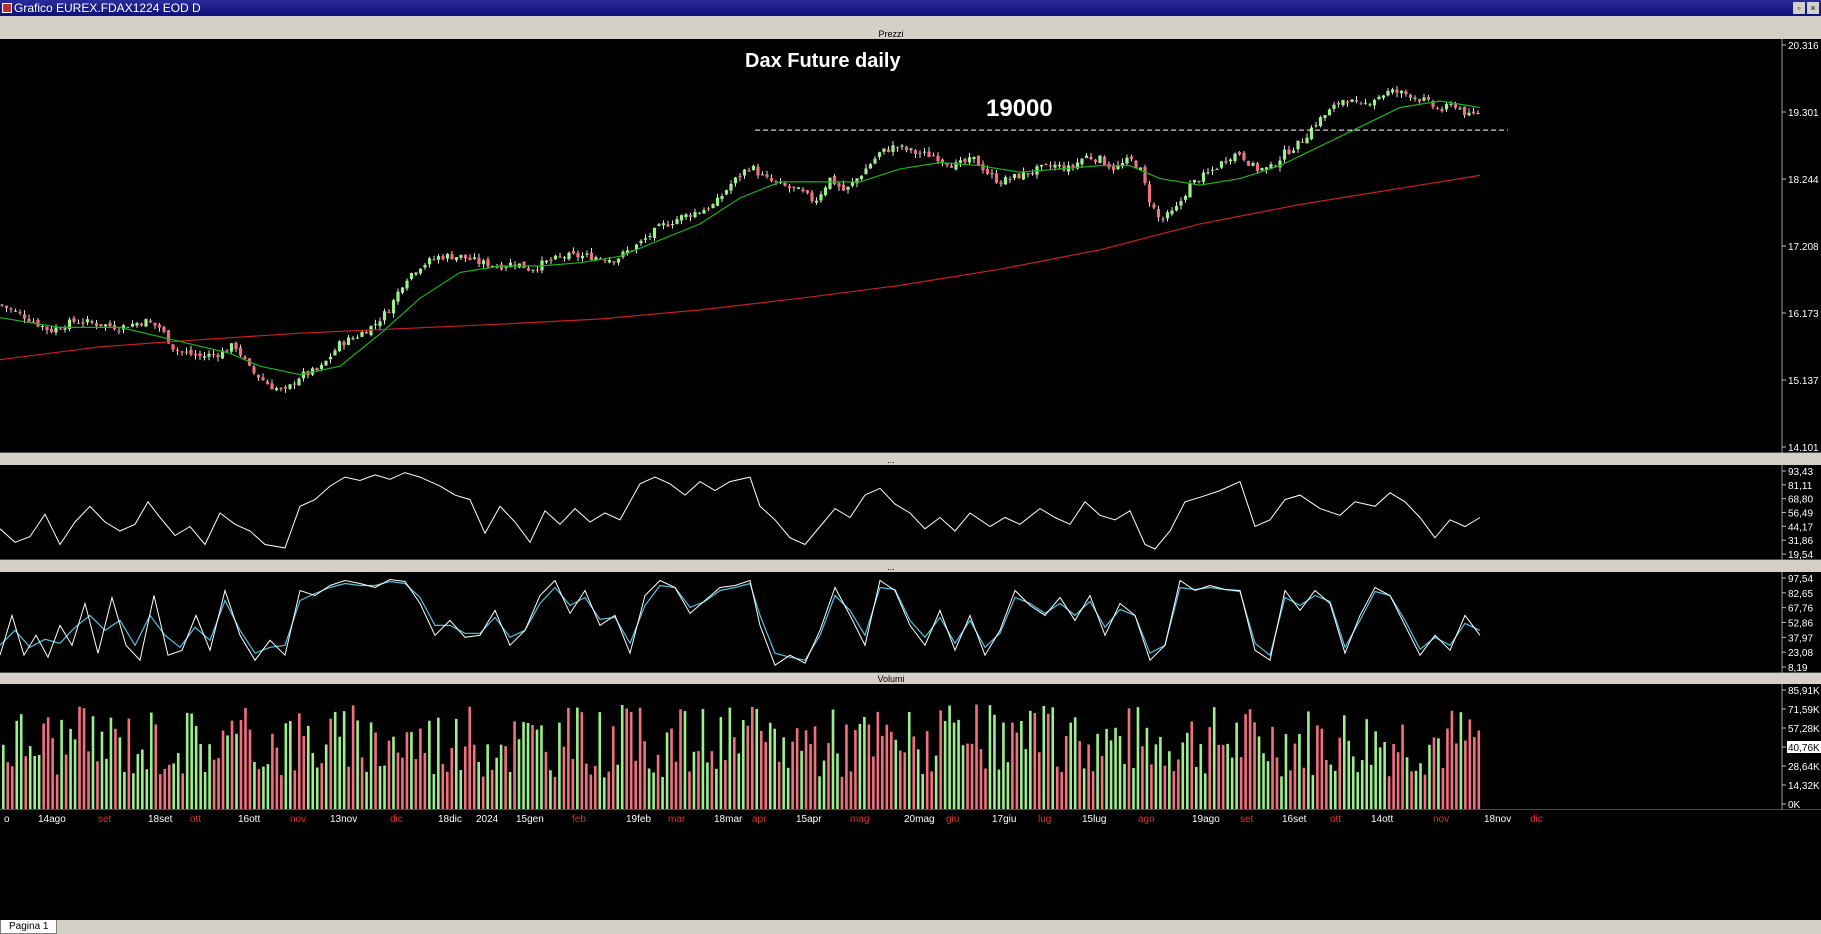 The height and width of the screenshot is (934, 1821). Describe the element at coordinates (1803, 46) in the screenshot. I see `y-tick-label: 20.316` at that location.